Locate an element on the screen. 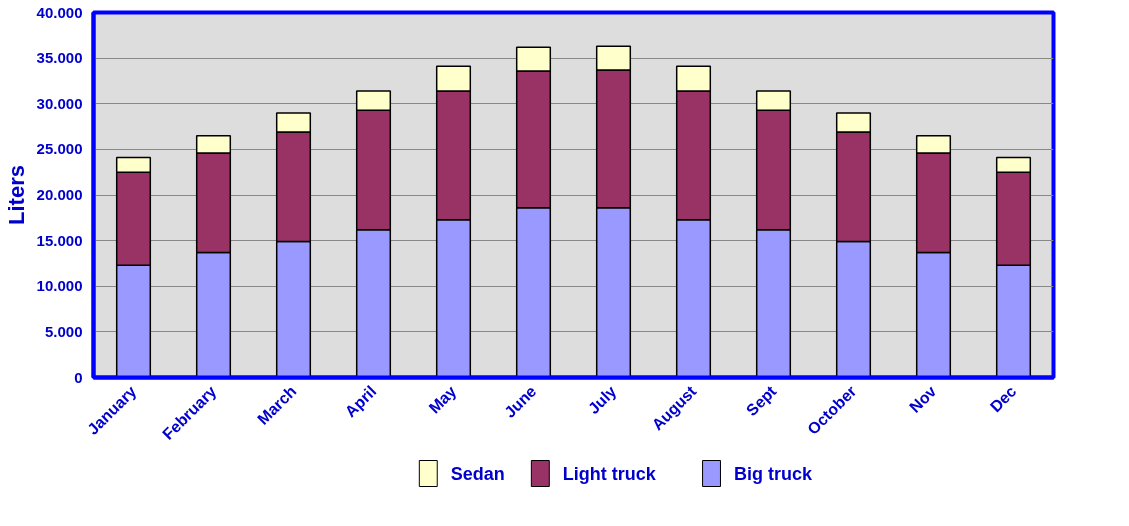 The height and width of the screenshot is (526, 1129). y-tick-label: 0 is located at coordinates (78, 377).